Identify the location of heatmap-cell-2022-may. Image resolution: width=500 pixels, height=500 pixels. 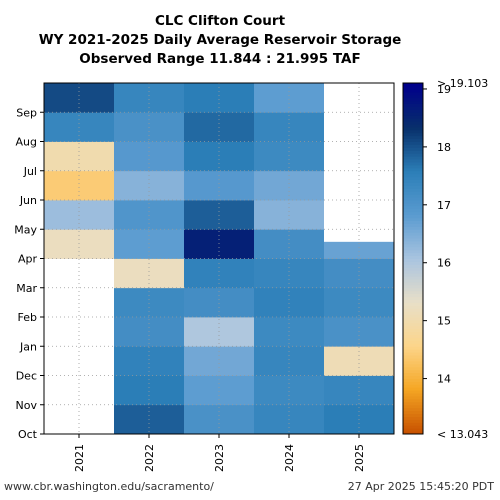
(149, 215).